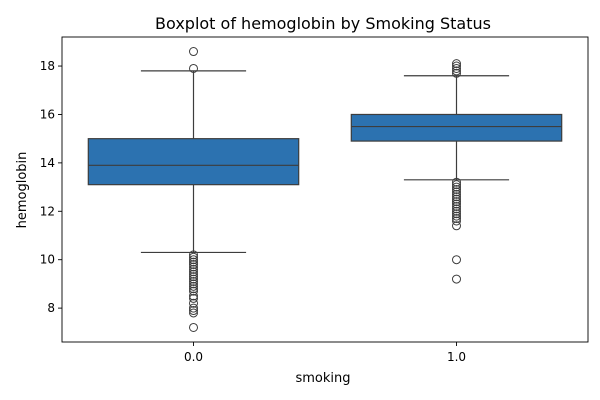 The height and width of the screenshot is (400, 600). I want to click on y-tick-label: 14, so click(47, 163).